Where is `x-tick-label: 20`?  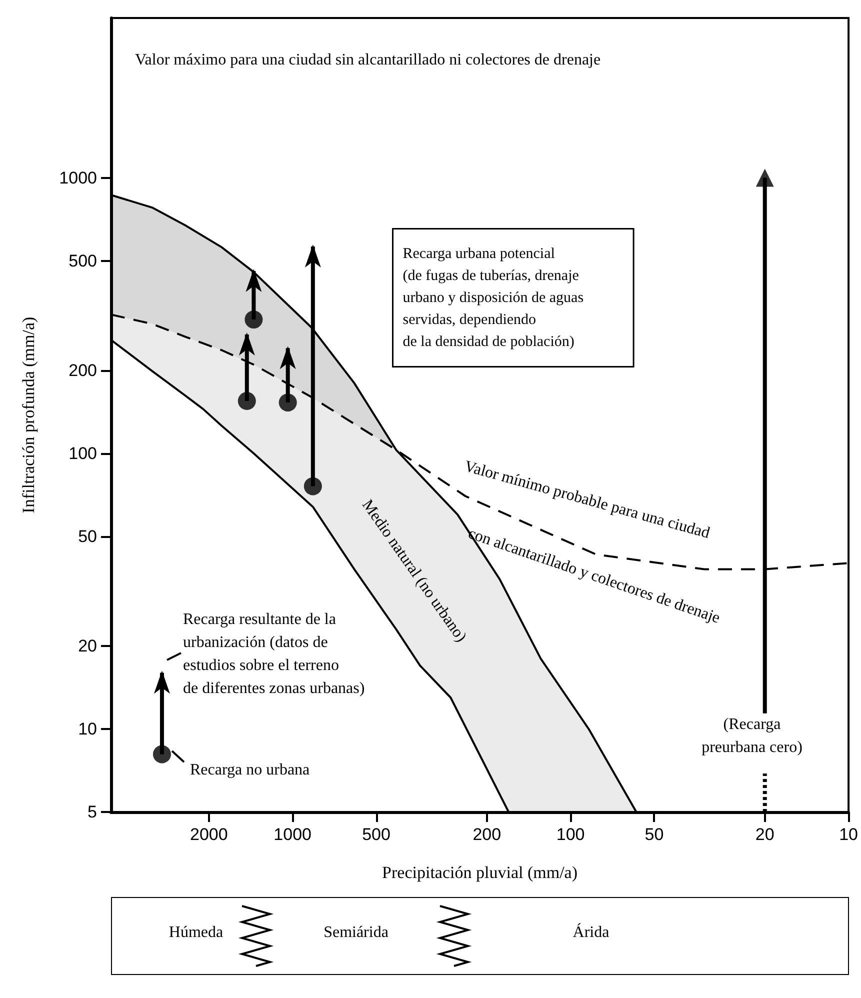
x-tick-label: 20 is located at coordinates (764, 834).